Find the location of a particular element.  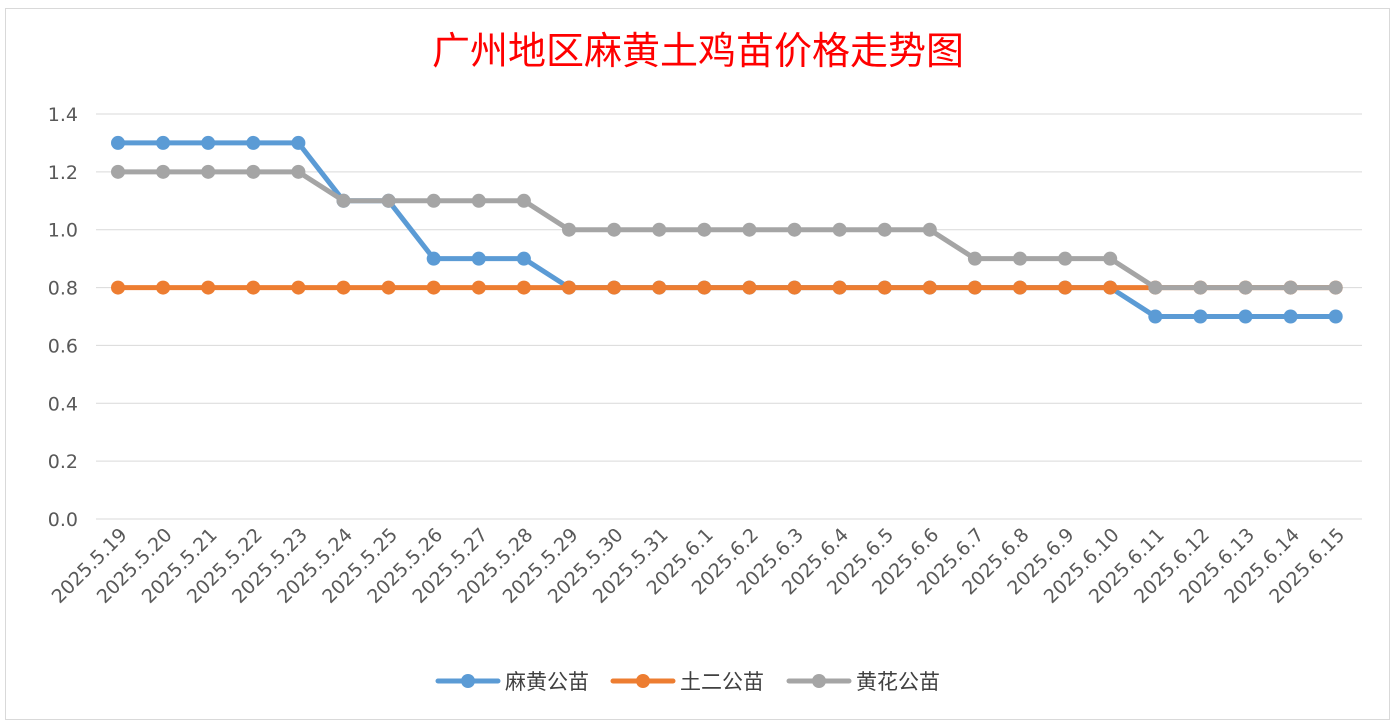

legend-label: 黄花公苗 is located at coordinates (898, 682).